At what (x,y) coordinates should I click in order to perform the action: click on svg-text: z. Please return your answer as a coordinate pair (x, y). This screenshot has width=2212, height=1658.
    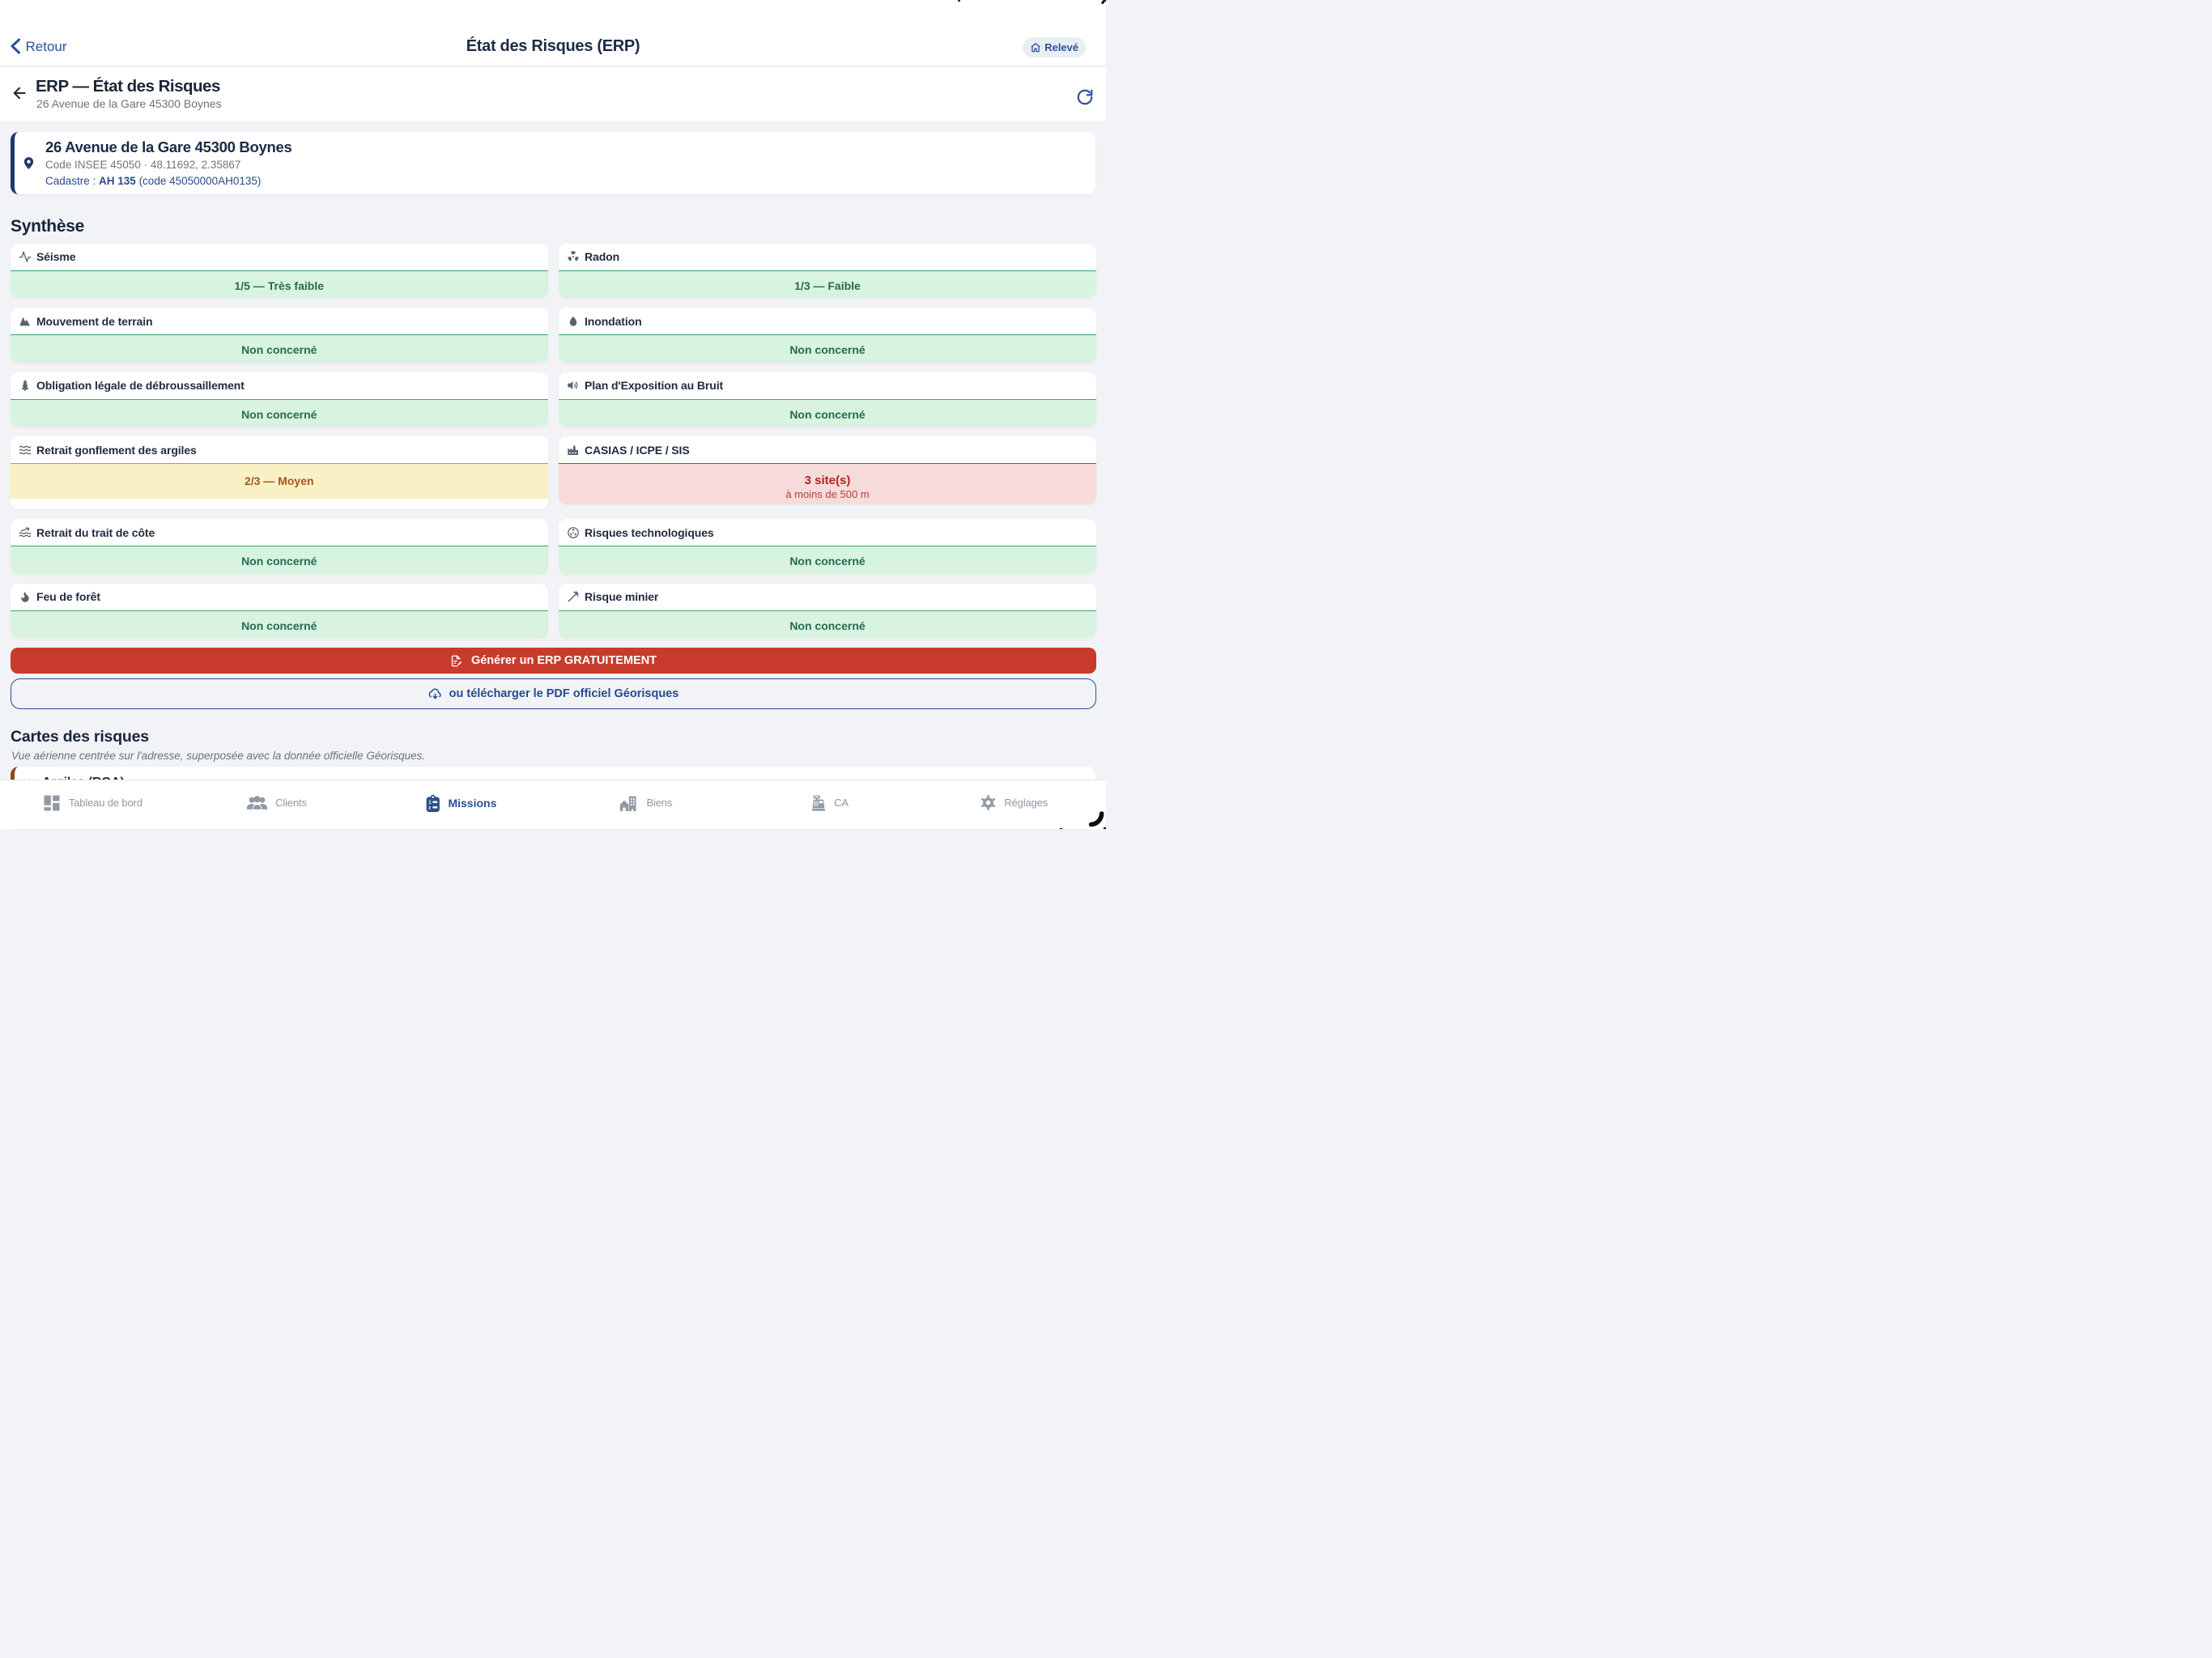
    Looking at the image, I should click on (430, 807).